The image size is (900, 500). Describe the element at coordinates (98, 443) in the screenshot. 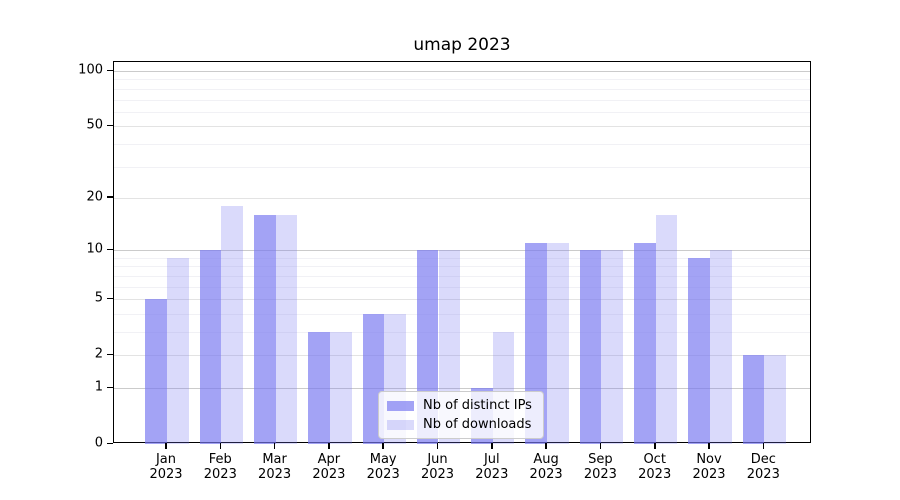

I see `y-tick-label-0: 0` at that location.